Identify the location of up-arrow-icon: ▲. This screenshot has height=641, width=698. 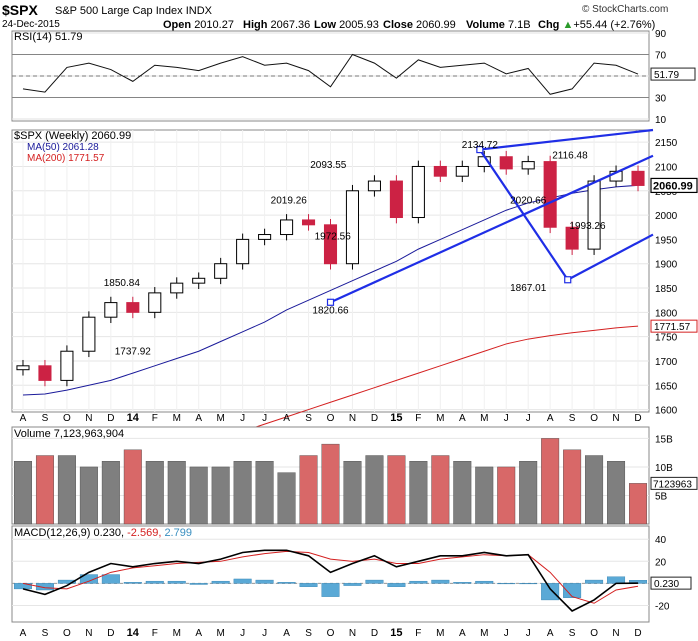
(568, 25).